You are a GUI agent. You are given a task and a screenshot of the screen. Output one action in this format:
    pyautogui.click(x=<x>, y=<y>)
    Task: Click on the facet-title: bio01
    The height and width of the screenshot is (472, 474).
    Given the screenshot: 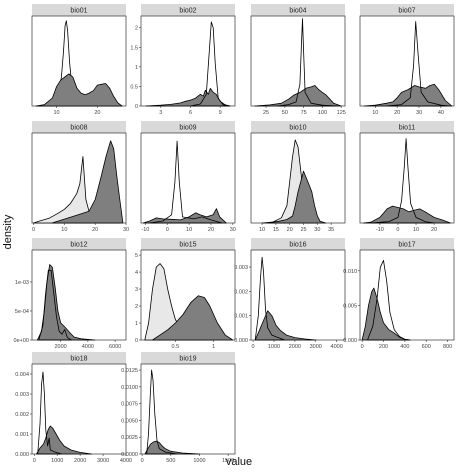 What is the action you would take?
    pyautogui.click(x=78, y=11)
    